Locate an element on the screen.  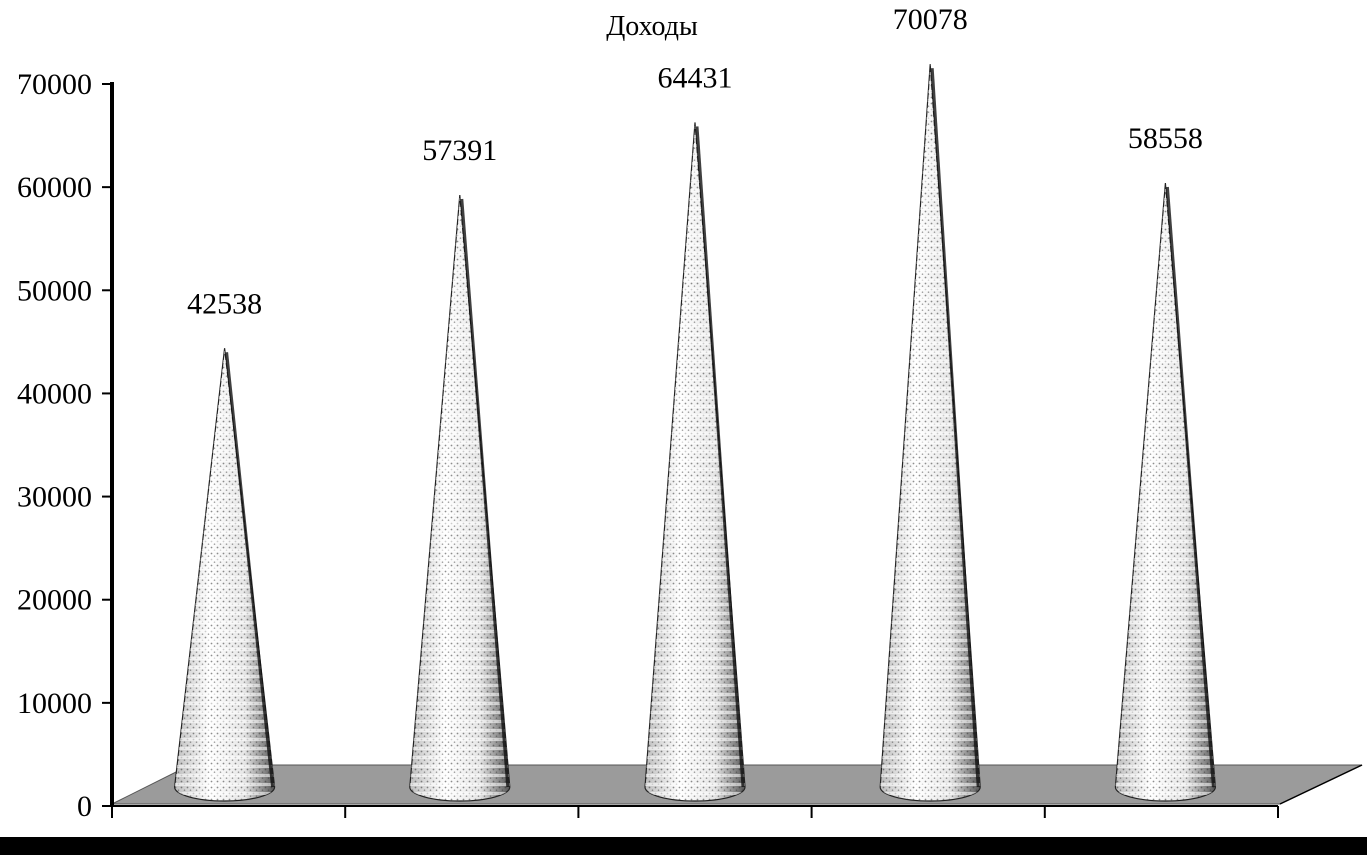
y-tick-label: 70000 is located at coordinates (54, 84).